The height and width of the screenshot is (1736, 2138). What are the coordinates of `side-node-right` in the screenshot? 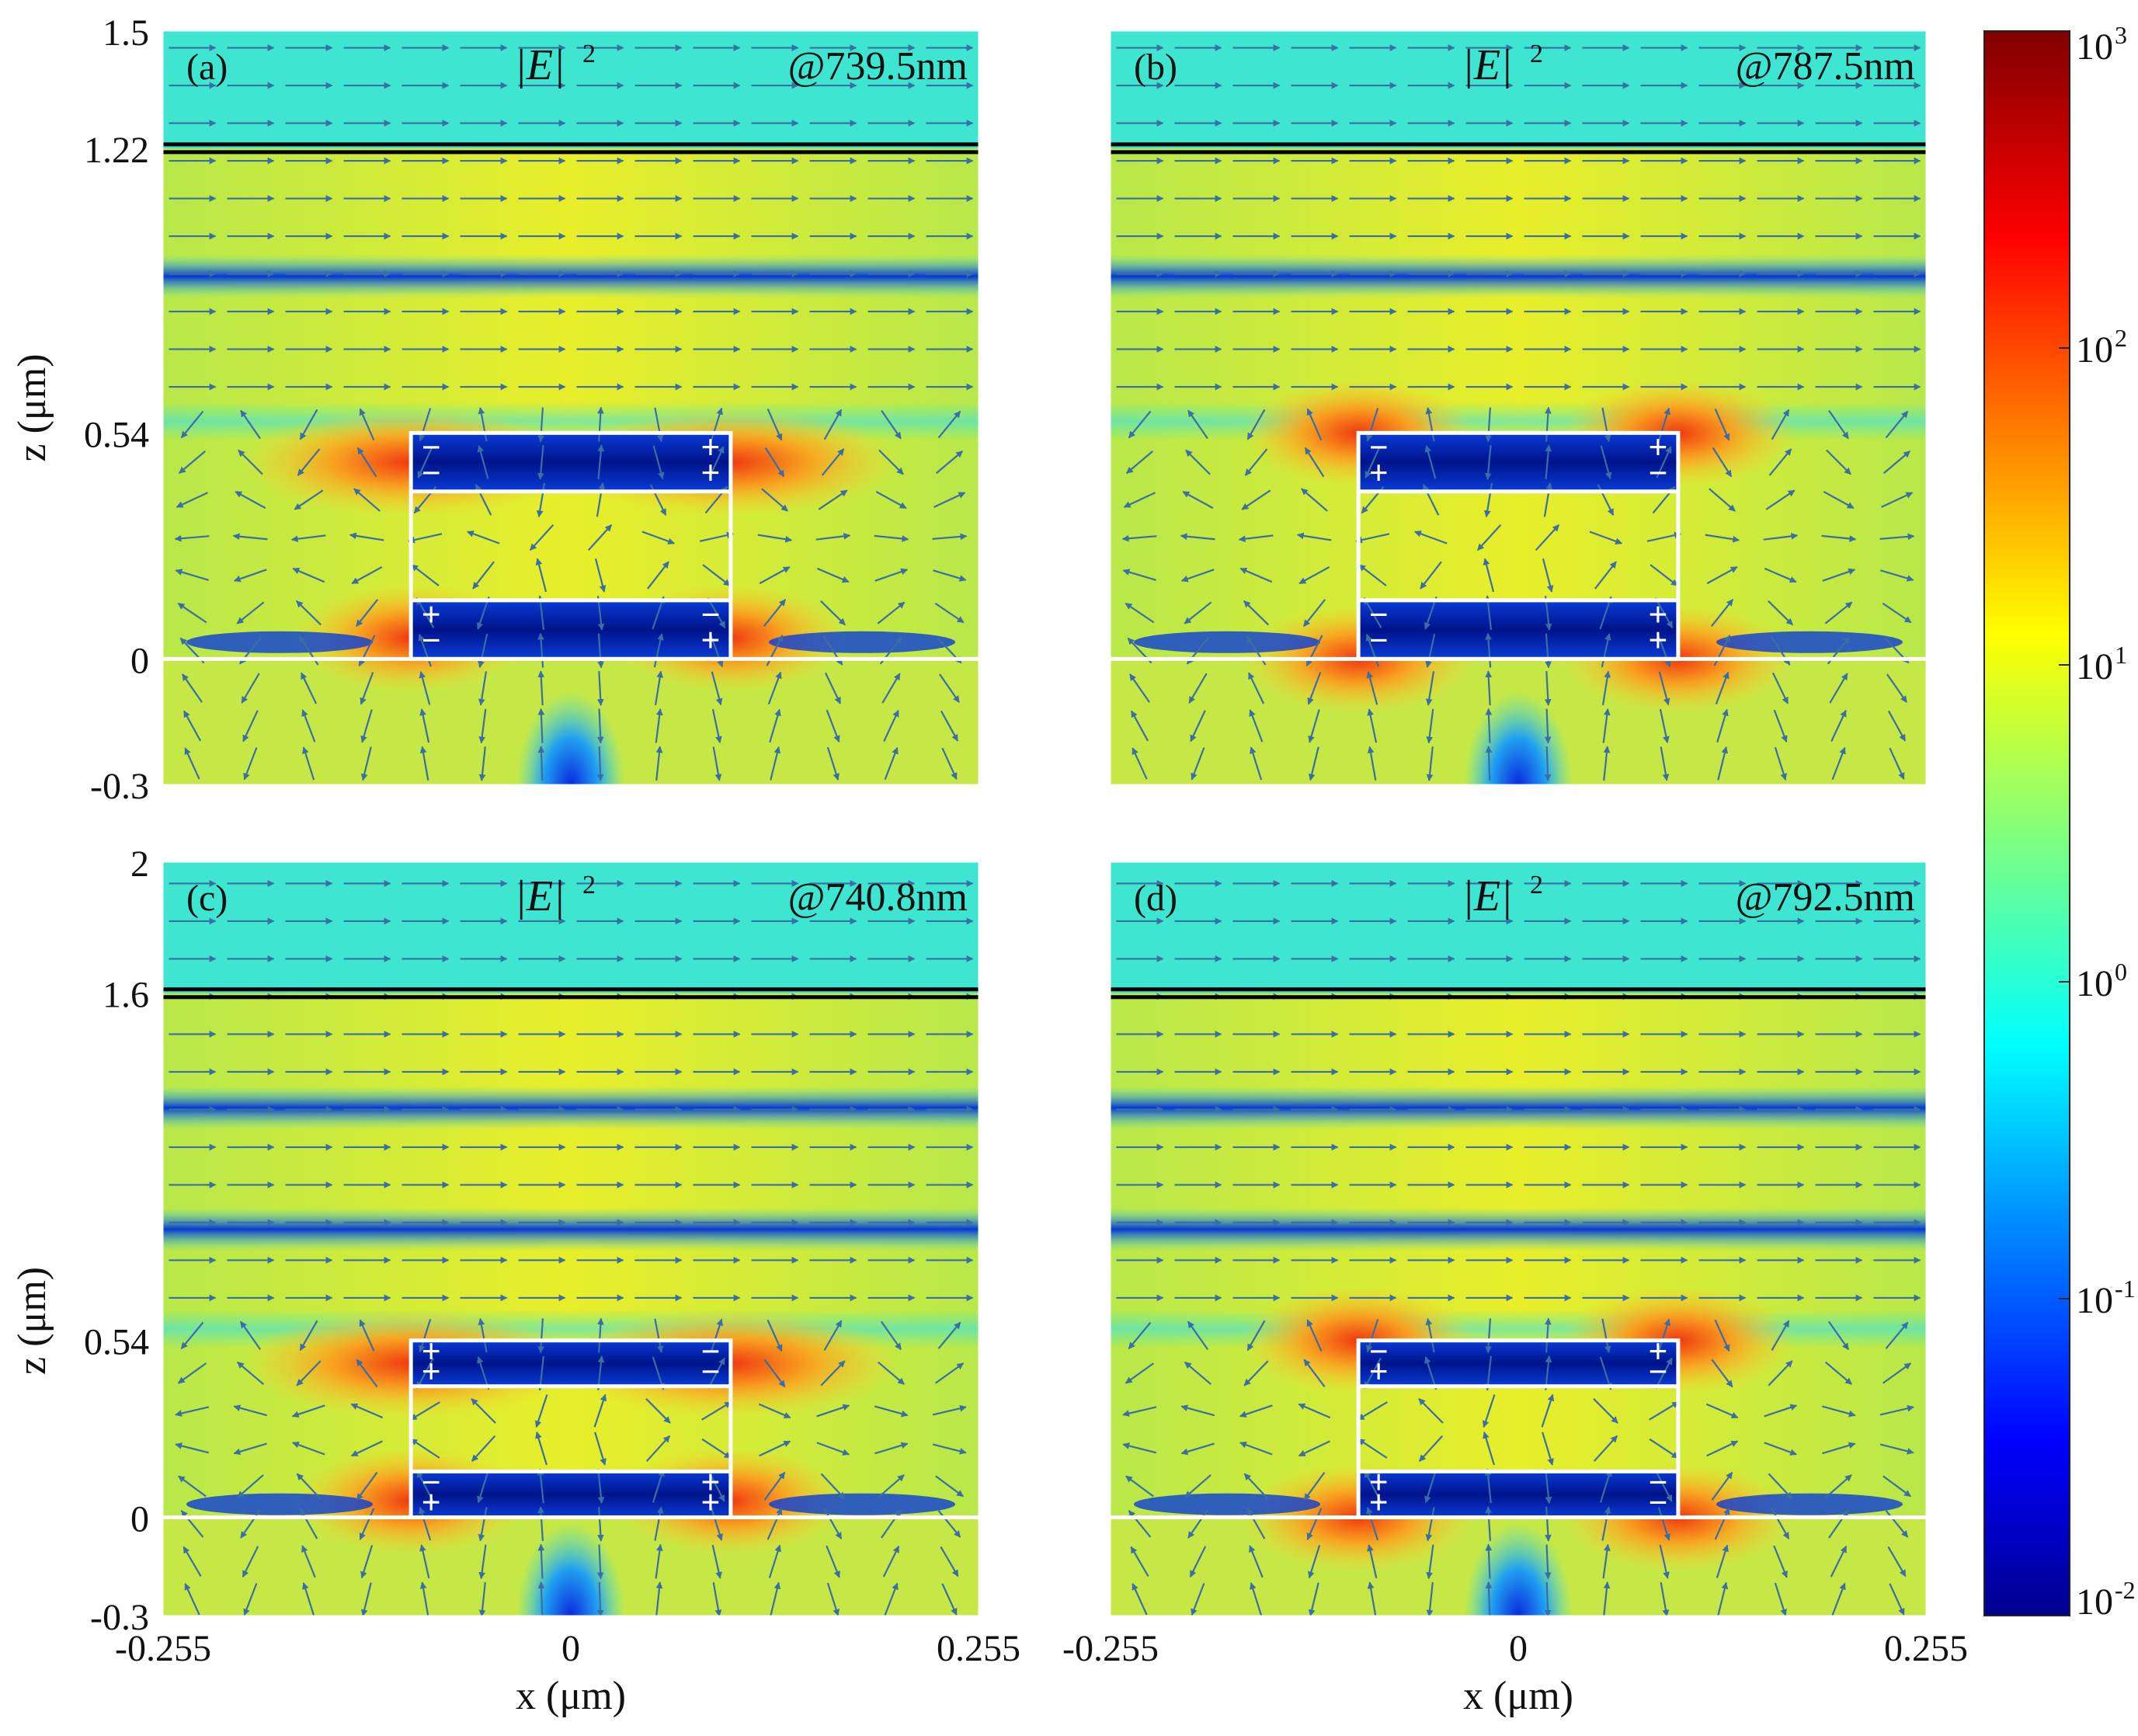 It's located at (1810, 642).